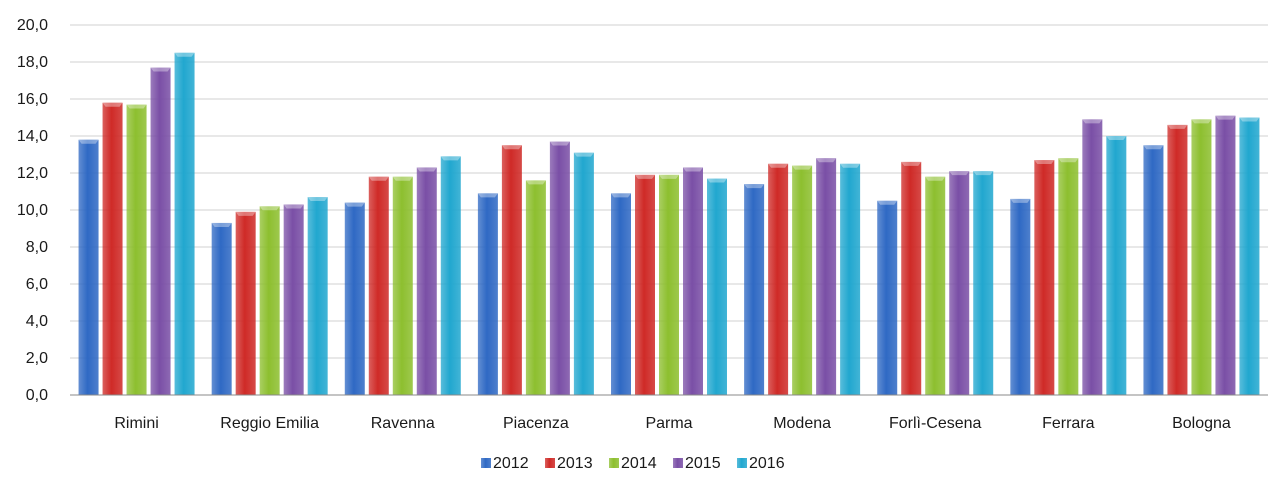 This screenshot has width=1274, height=479. What do you see at coordinates (136, 423) in the screenshot?
I see `x-category-label: Rimini` at bounding box center [136, 423].